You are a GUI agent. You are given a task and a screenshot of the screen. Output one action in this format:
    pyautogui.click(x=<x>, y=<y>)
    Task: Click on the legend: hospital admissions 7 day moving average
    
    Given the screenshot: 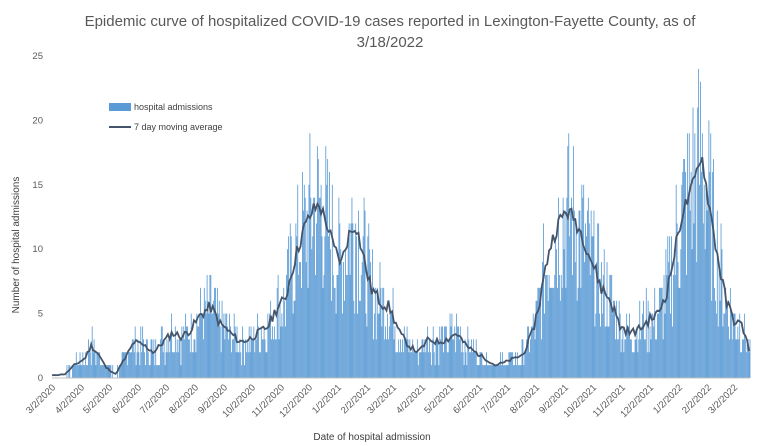 What is the action you would take?
    pyautogui.click(x=166, y=117)
    